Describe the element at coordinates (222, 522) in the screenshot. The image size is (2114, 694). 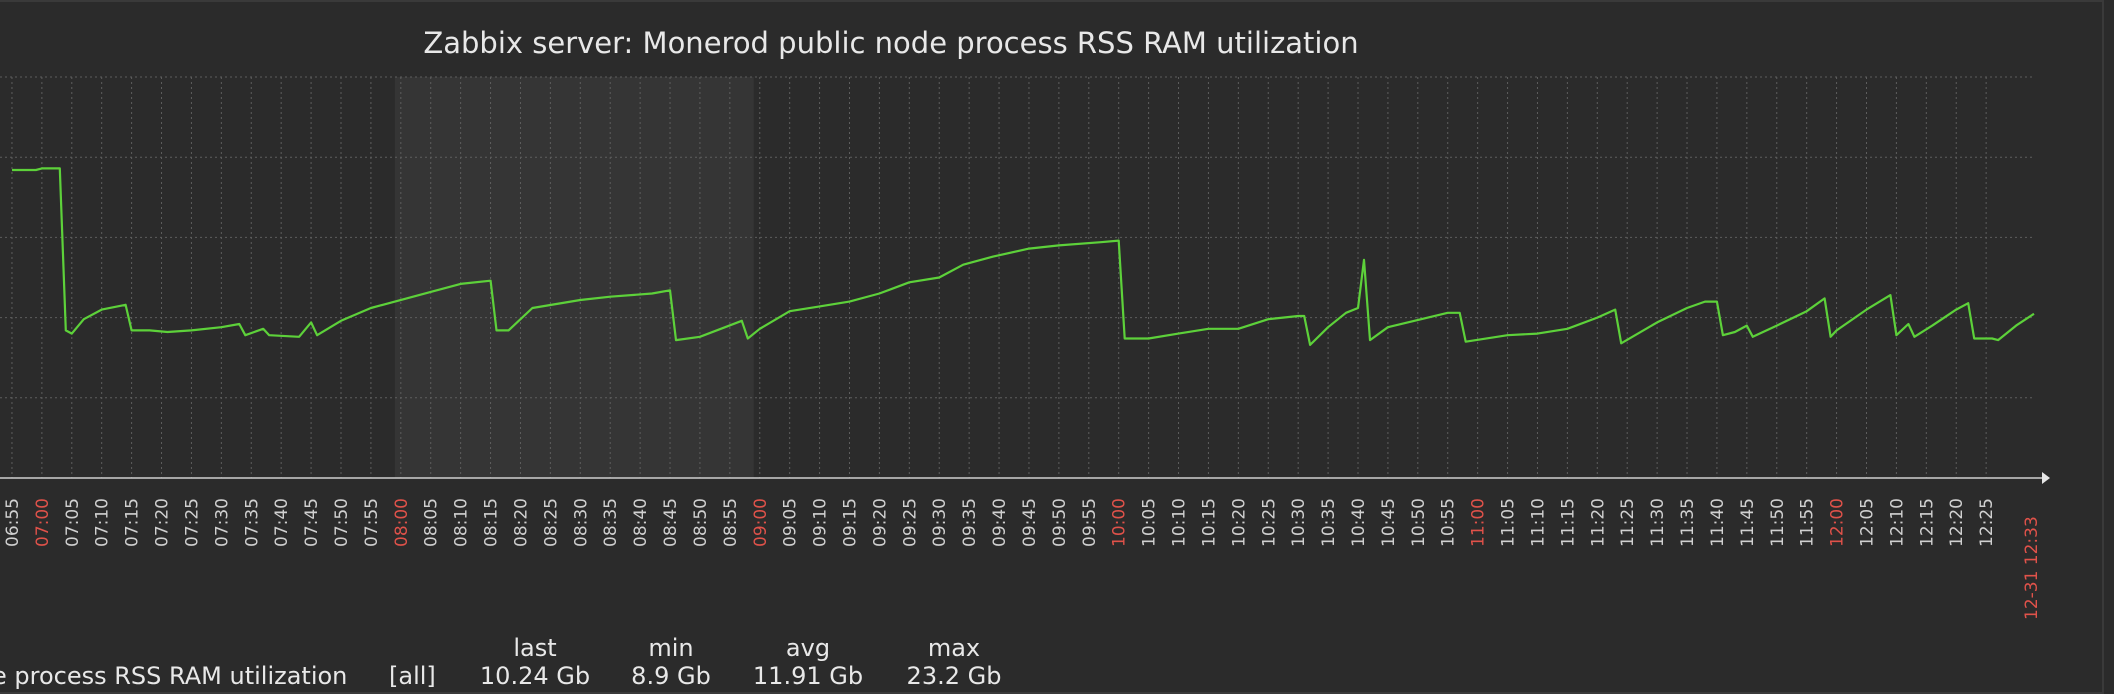
I see `x-tick-label: 07:30` at that location.